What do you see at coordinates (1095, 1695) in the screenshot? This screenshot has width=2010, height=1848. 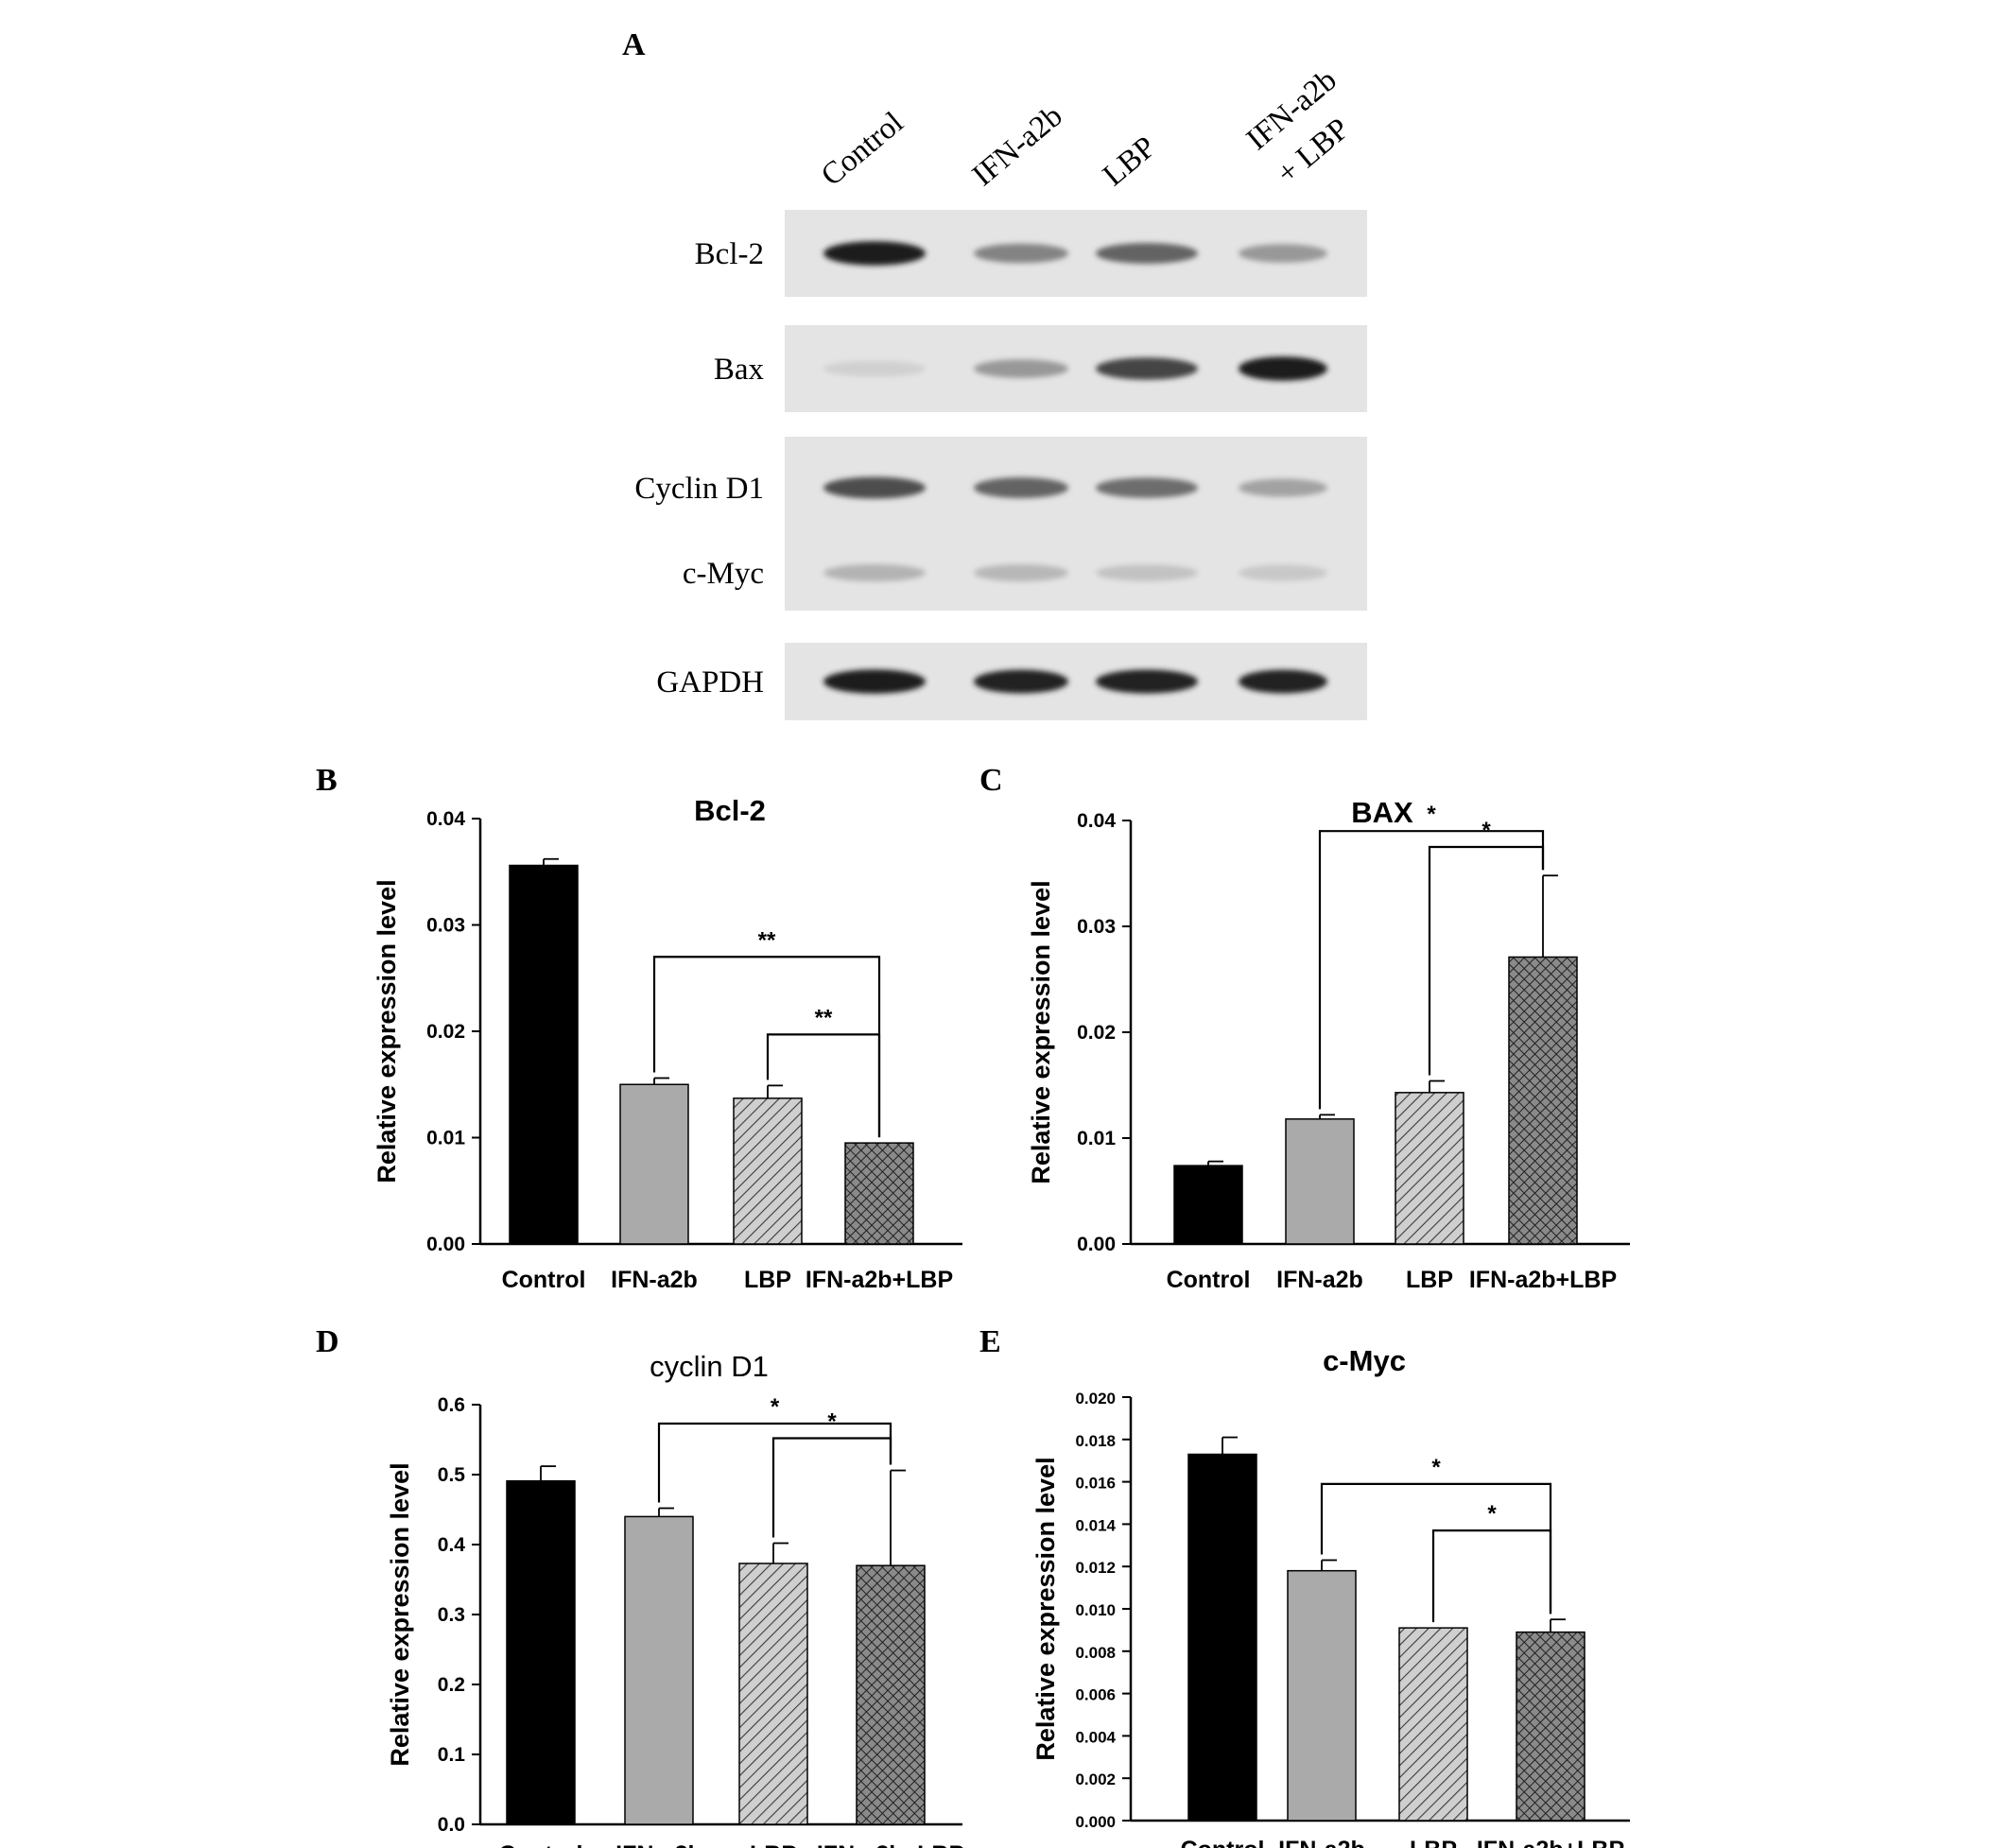 I see `y-tick-label: 0.006` at bounding box center [1095, 1695].